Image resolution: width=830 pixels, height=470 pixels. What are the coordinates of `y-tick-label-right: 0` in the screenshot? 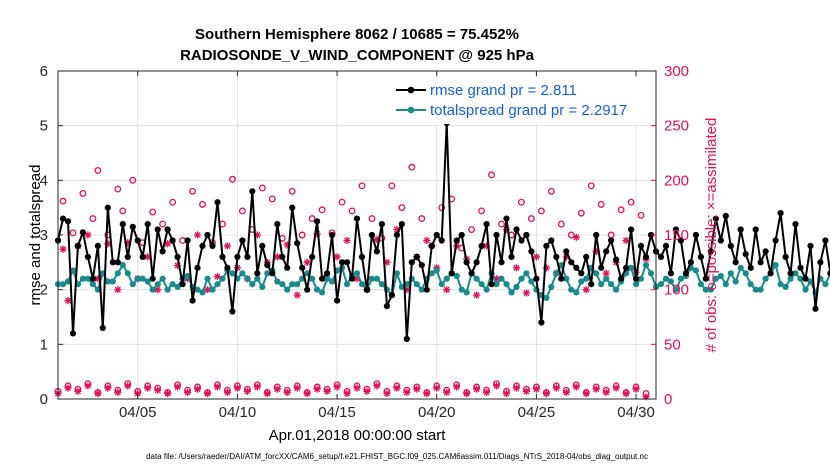 It's located at (668, 399).